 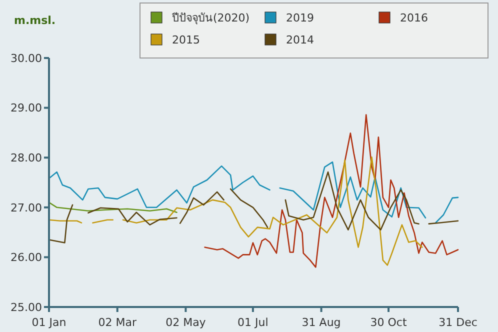 I want to click on y-tick-label: 30.00, so click(x=26, y=58).